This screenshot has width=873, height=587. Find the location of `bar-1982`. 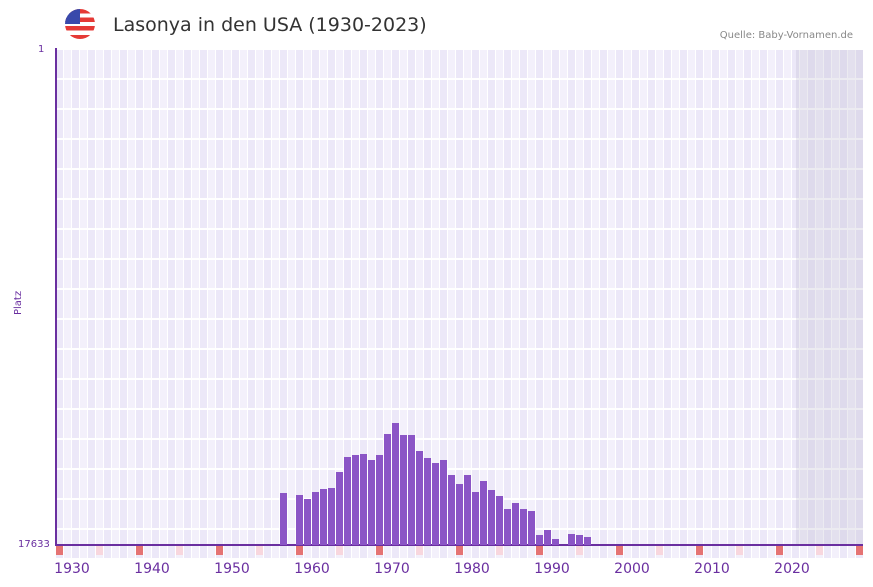

bar-1982 is located at coordinates (475, 518).